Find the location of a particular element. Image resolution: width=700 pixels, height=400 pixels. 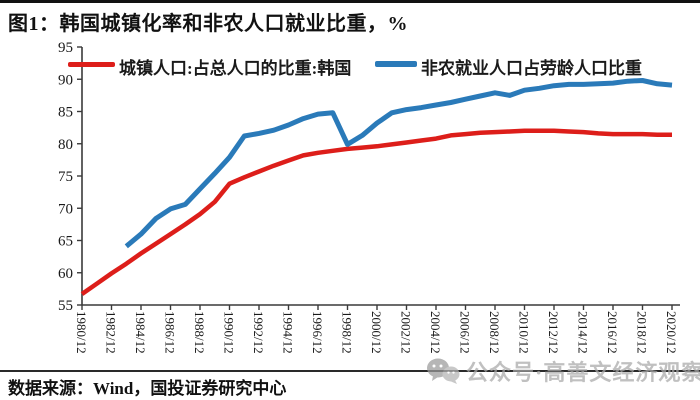

x-tick-label: 2000/12 is located at coordinates (376, 332).